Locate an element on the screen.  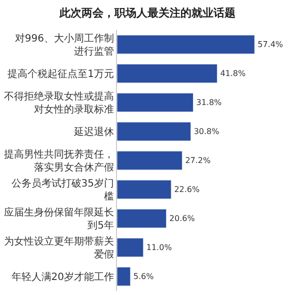
y-tick-label: 延迟退休 is located at coordinates (93, 132).